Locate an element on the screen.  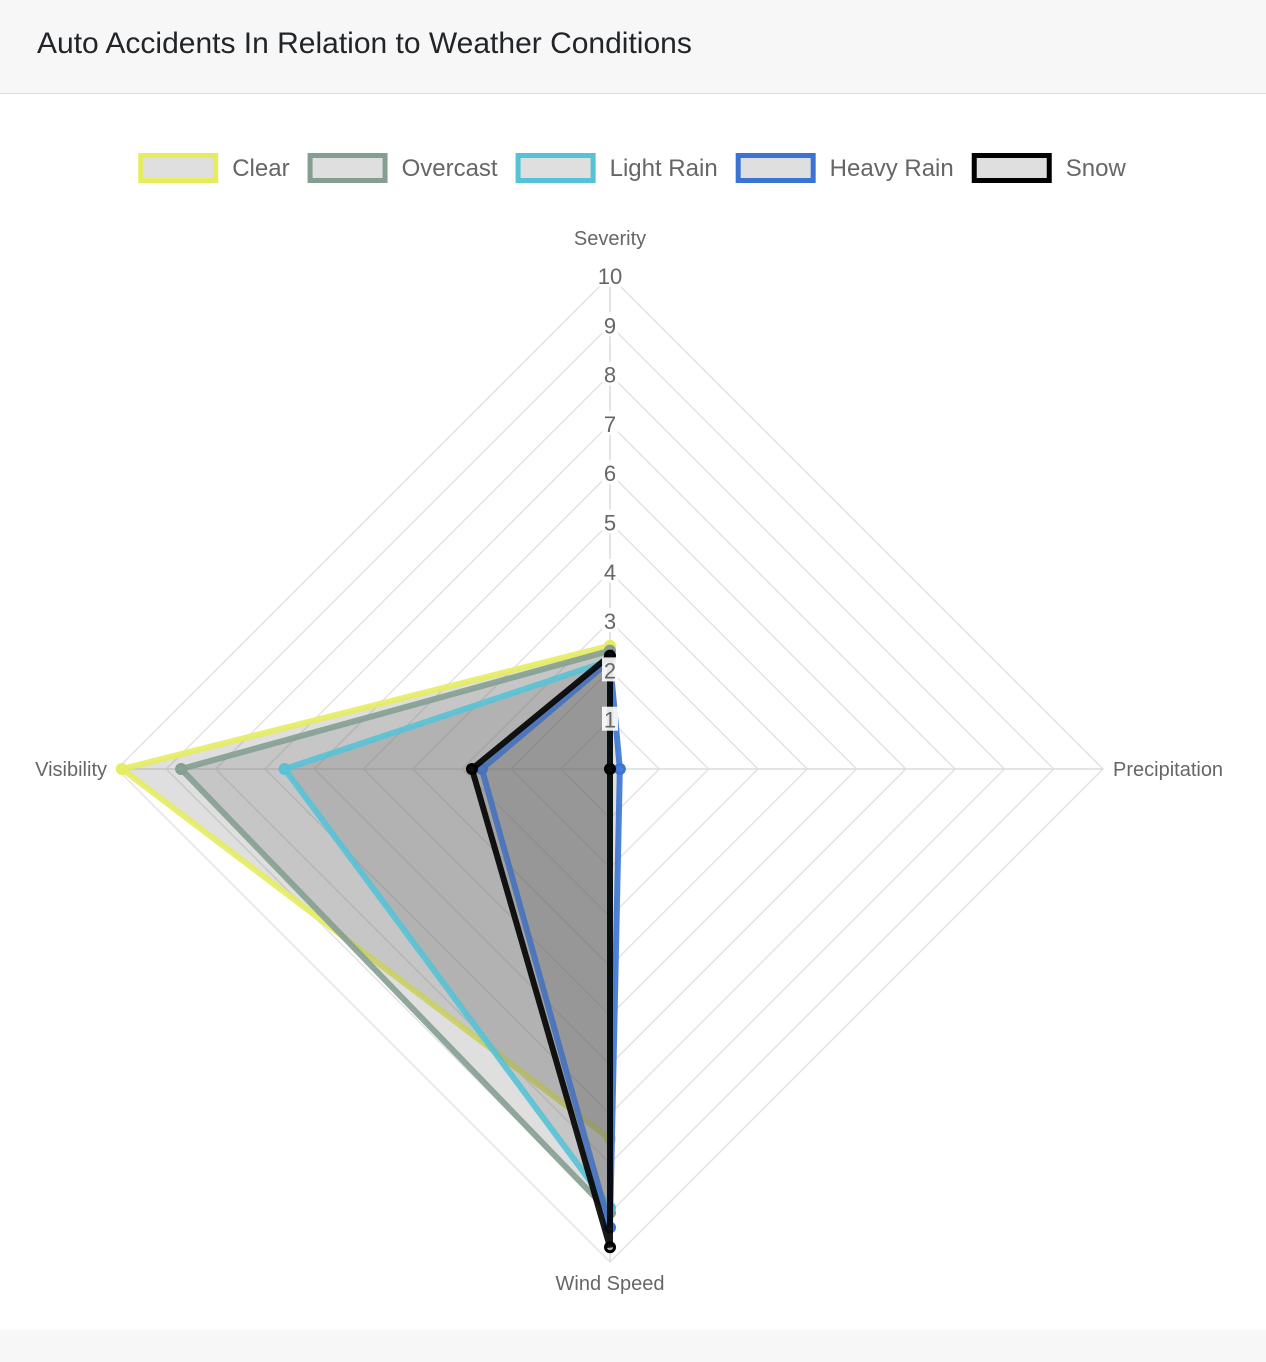
tick-label: 10 is located at coordinates (610, 276).